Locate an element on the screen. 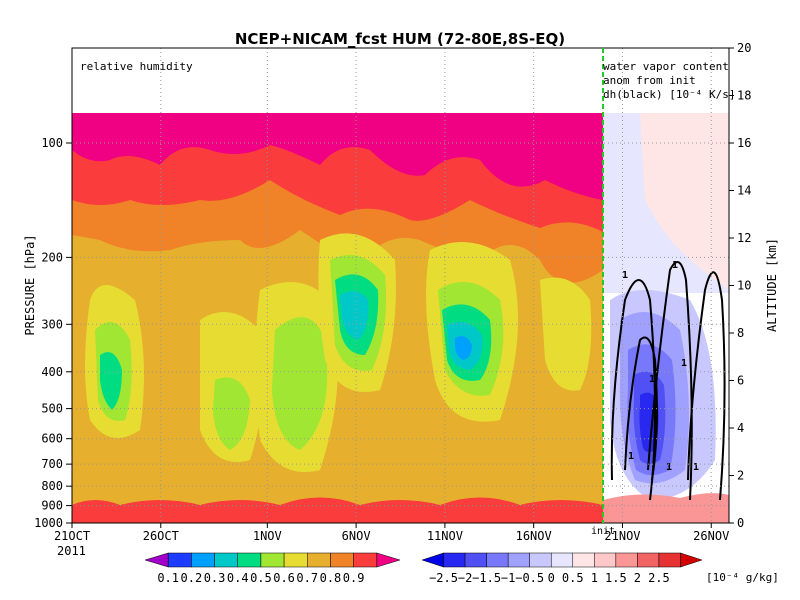 The height and width of the screenshot is (600, 800). colorbar-level-label: 0.3 is located at coordinates (215, 578).